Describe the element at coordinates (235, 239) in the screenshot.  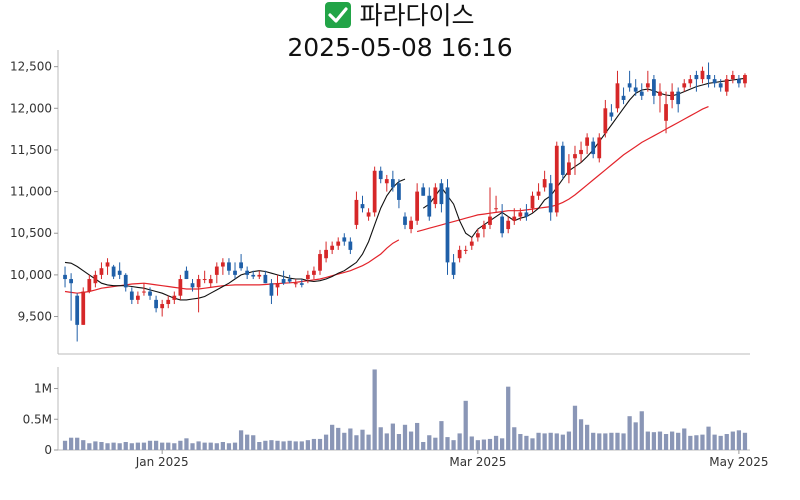
I see `ma-short-line` at that location.